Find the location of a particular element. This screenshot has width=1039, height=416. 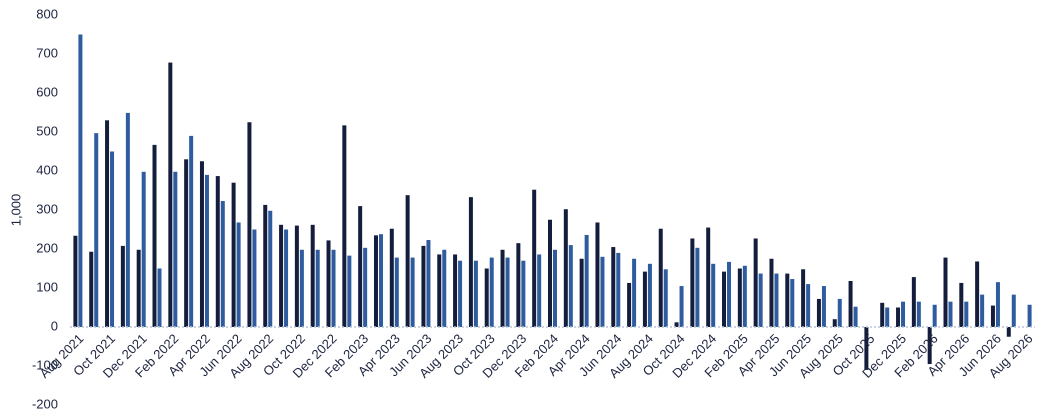

y-tick-label: 100 is located at coordinates (47, 286).